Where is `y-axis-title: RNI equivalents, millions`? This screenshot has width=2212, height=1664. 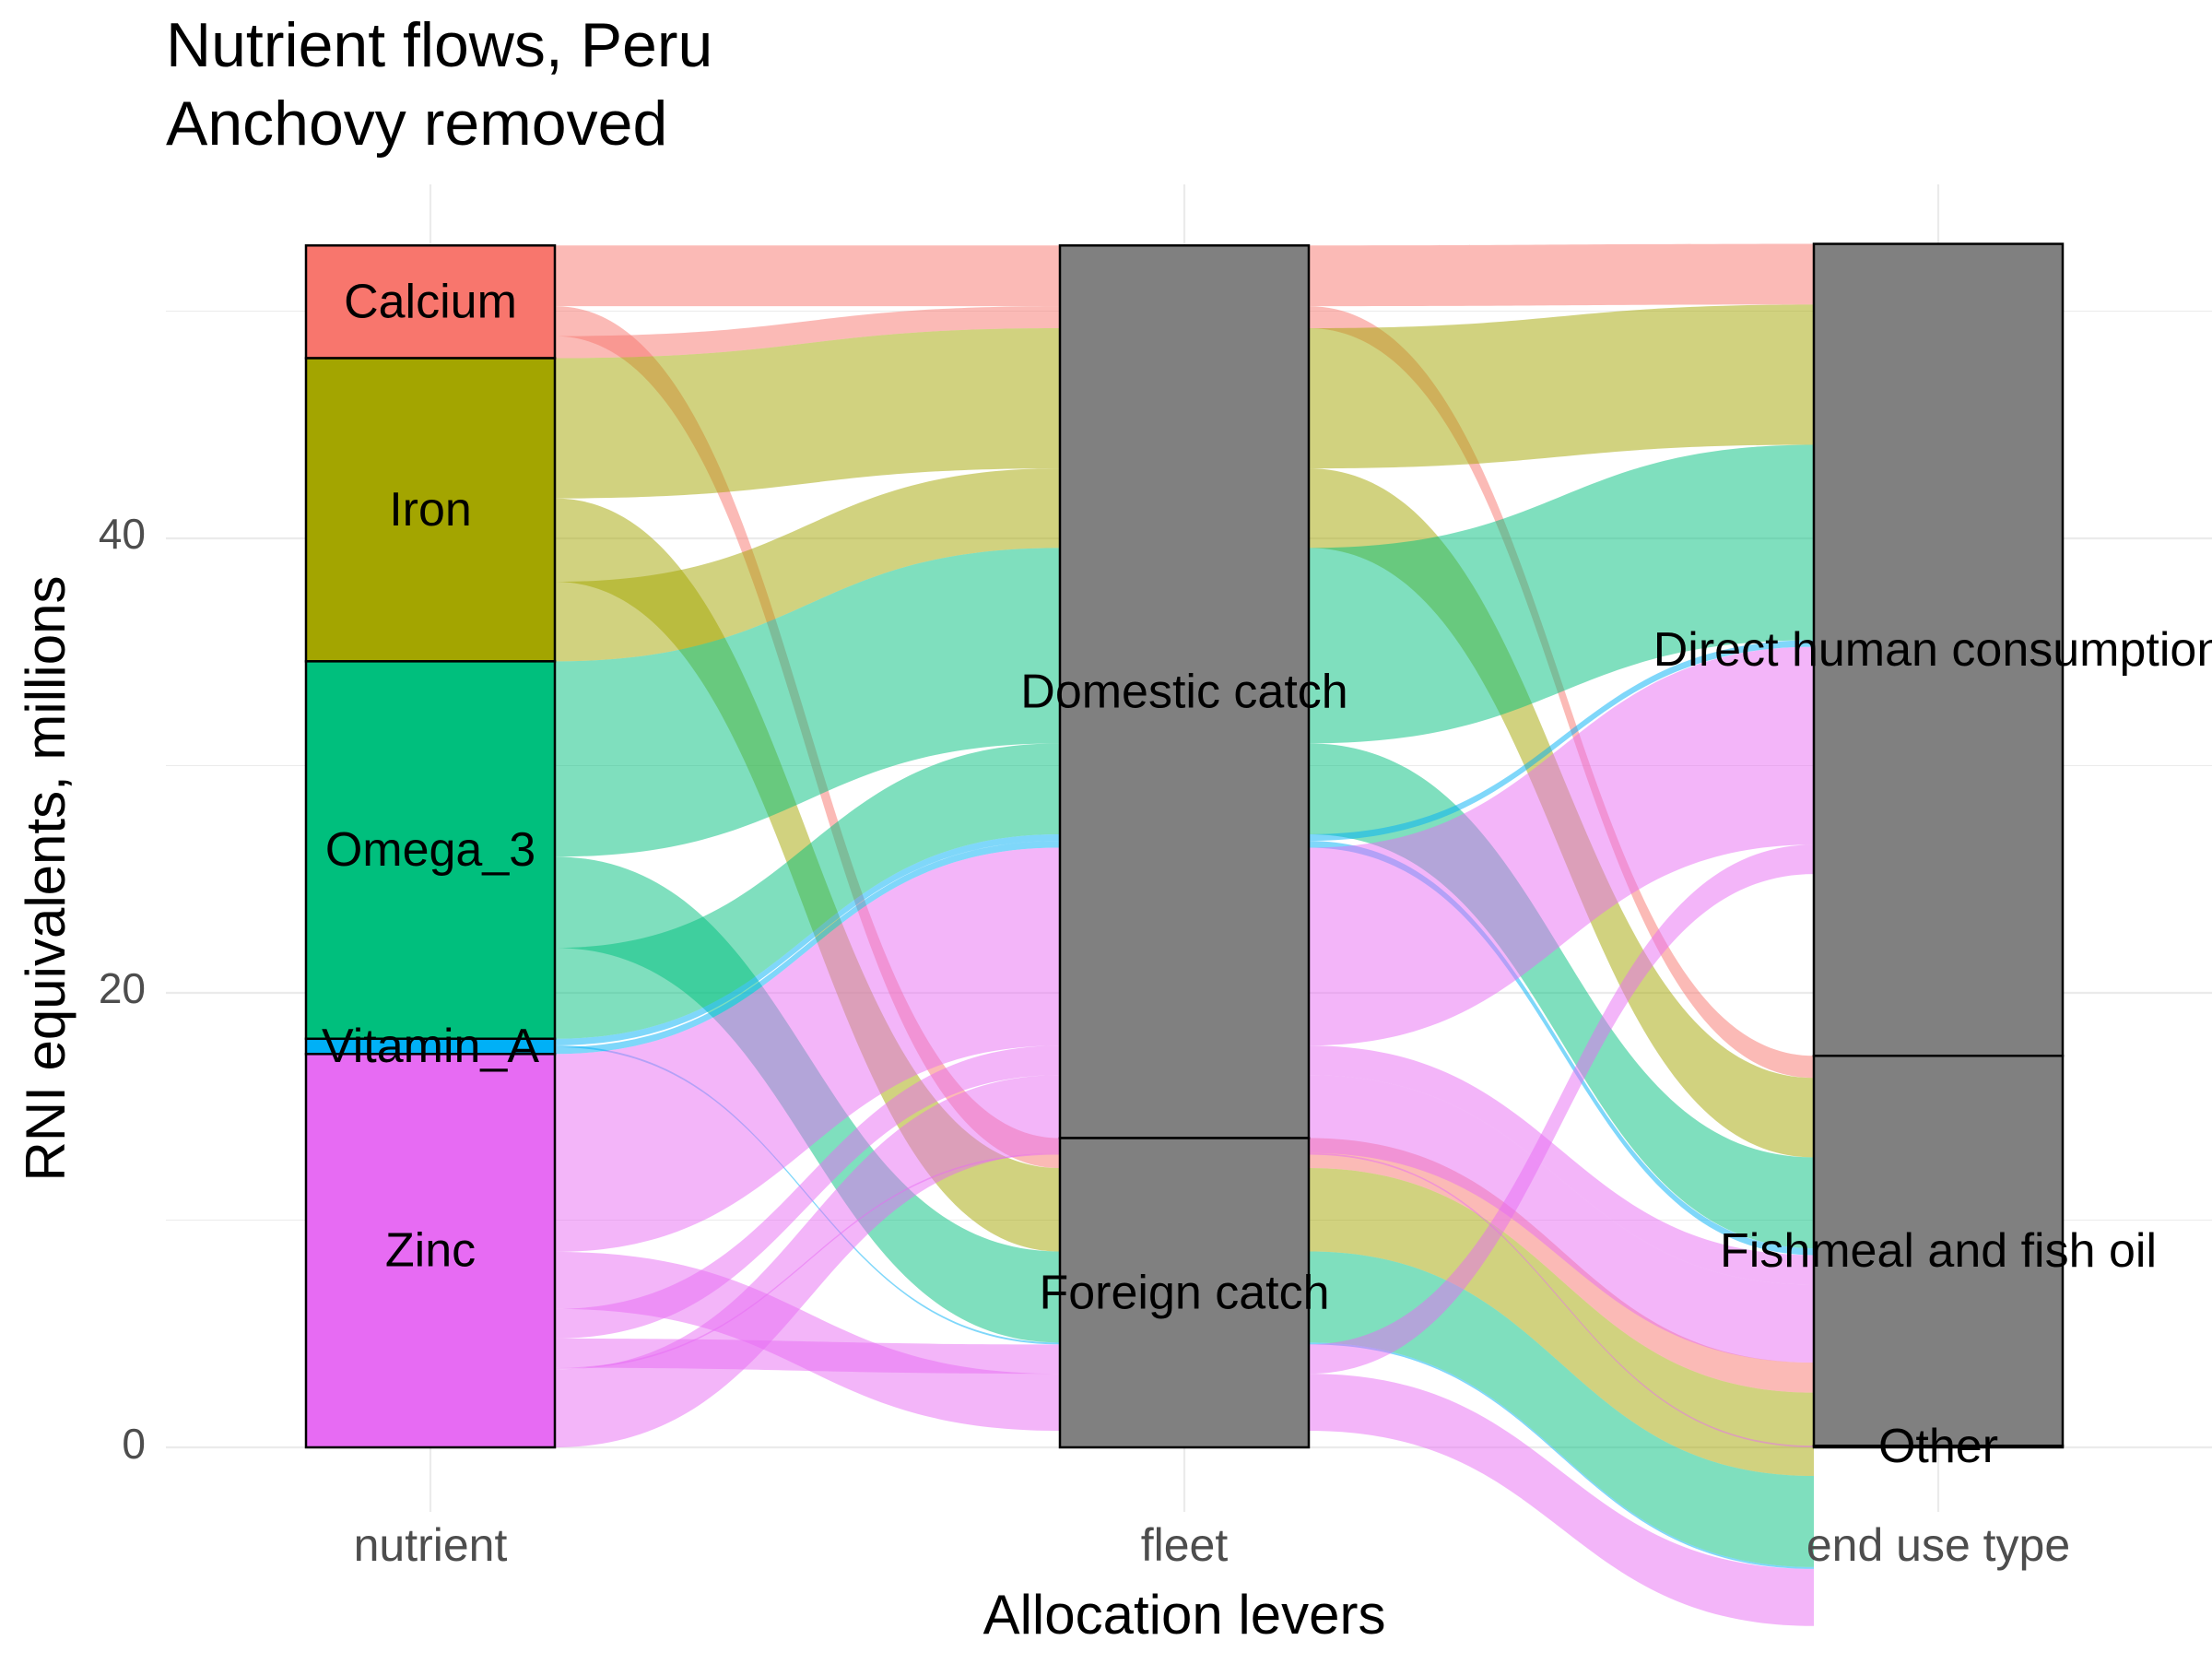 y-axis-title: RNI equivalents, millions is located at coordinates (45, 879).